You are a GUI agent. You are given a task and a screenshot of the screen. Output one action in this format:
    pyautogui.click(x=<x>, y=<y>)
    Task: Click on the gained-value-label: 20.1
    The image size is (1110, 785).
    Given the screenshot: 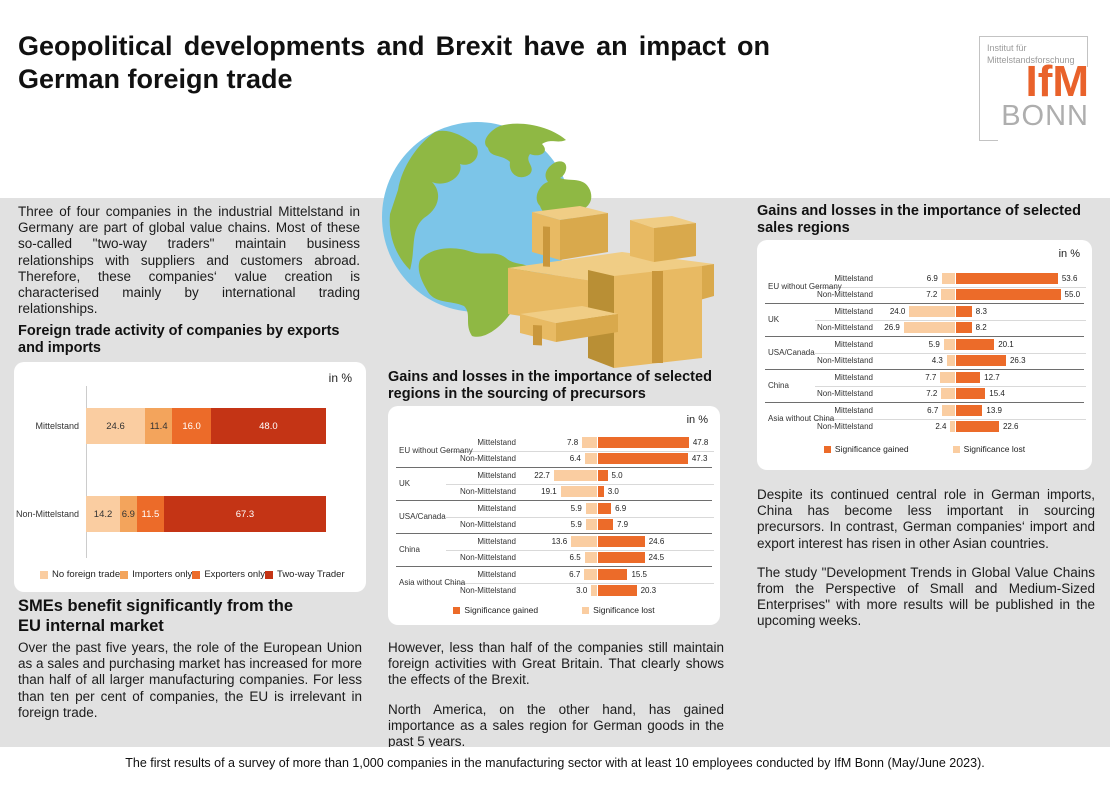 What is the action you would take?
    pyautogui.click(x=1006, y=344)
    